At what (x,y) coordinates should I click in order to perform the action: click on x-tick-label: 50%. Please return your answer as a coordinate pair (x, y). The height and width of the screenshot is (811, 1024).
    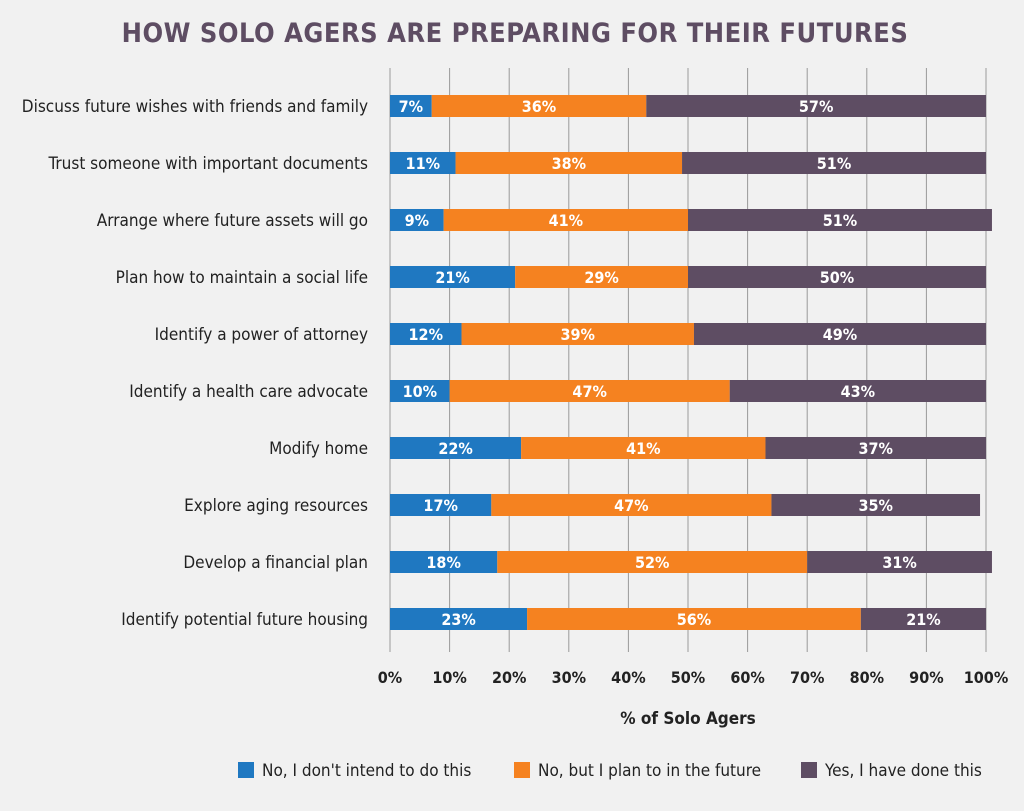
    Looking at the image, I should click on (688, 677).